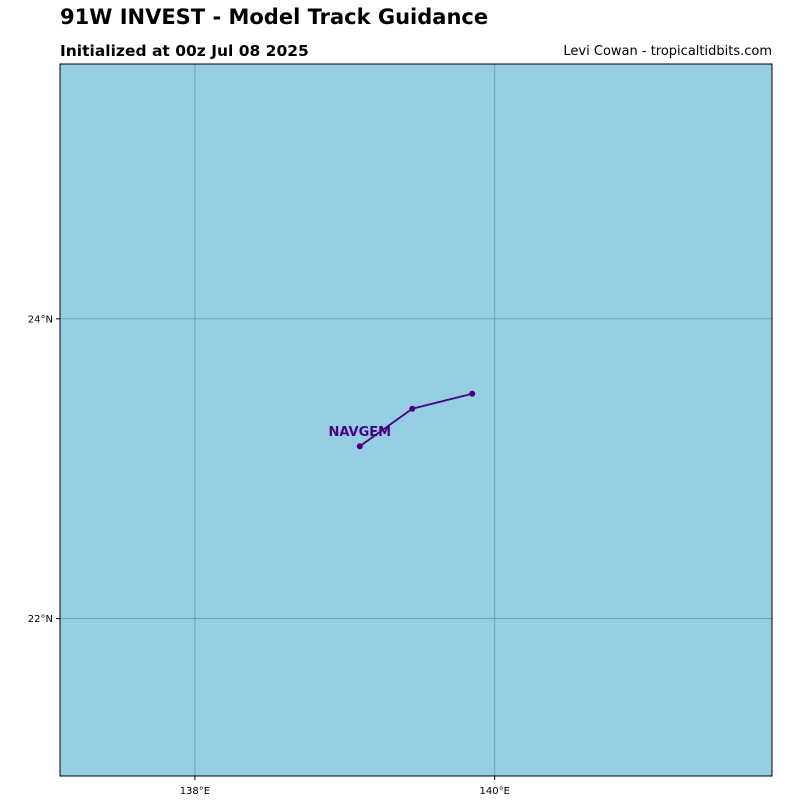  Describe the element at coordinates (494, 791) in the screenshot. I see `lon-tick-label: 140°E` at that location.